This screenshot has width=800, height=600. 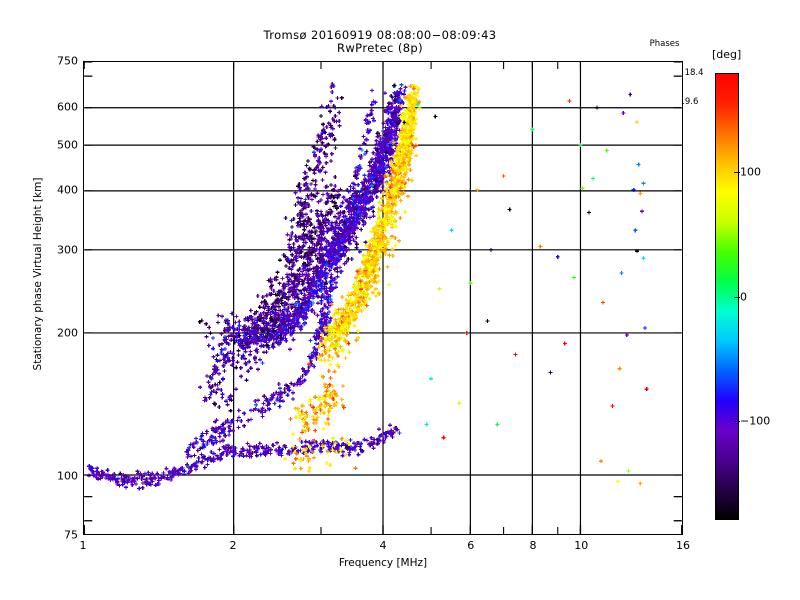 What do you see at coordinates (581, 545) in the screenshot?
I see `x-tick-label: 10` at bounding box center [581, 545].